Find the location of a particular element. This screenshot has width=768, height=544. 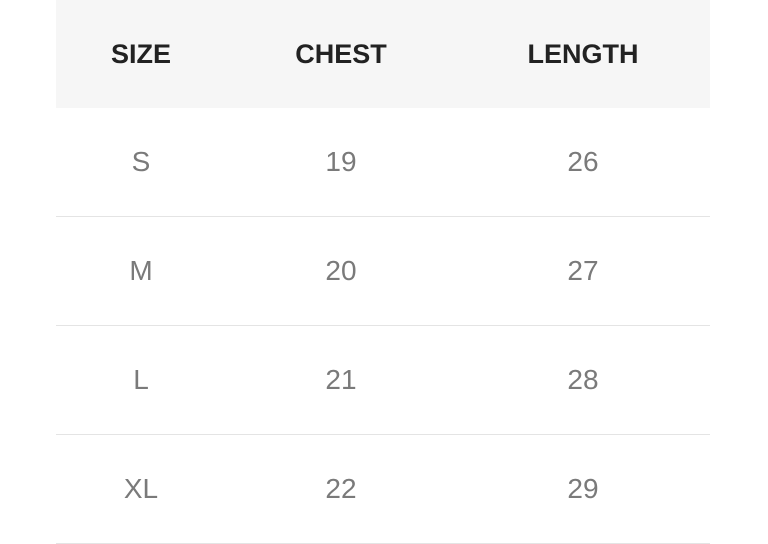

cell-size: M is located at coordinates (141, 271).